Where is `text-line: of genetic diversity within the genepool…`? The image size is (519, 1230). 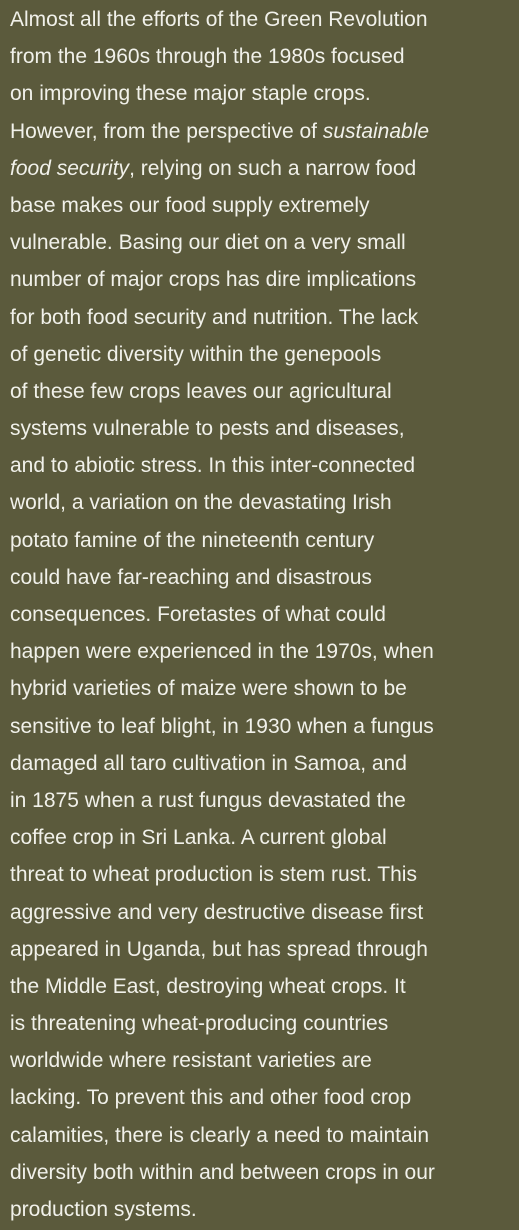 text-line: of genetic diversity within the genepool… is located at coordinates (196, 354).